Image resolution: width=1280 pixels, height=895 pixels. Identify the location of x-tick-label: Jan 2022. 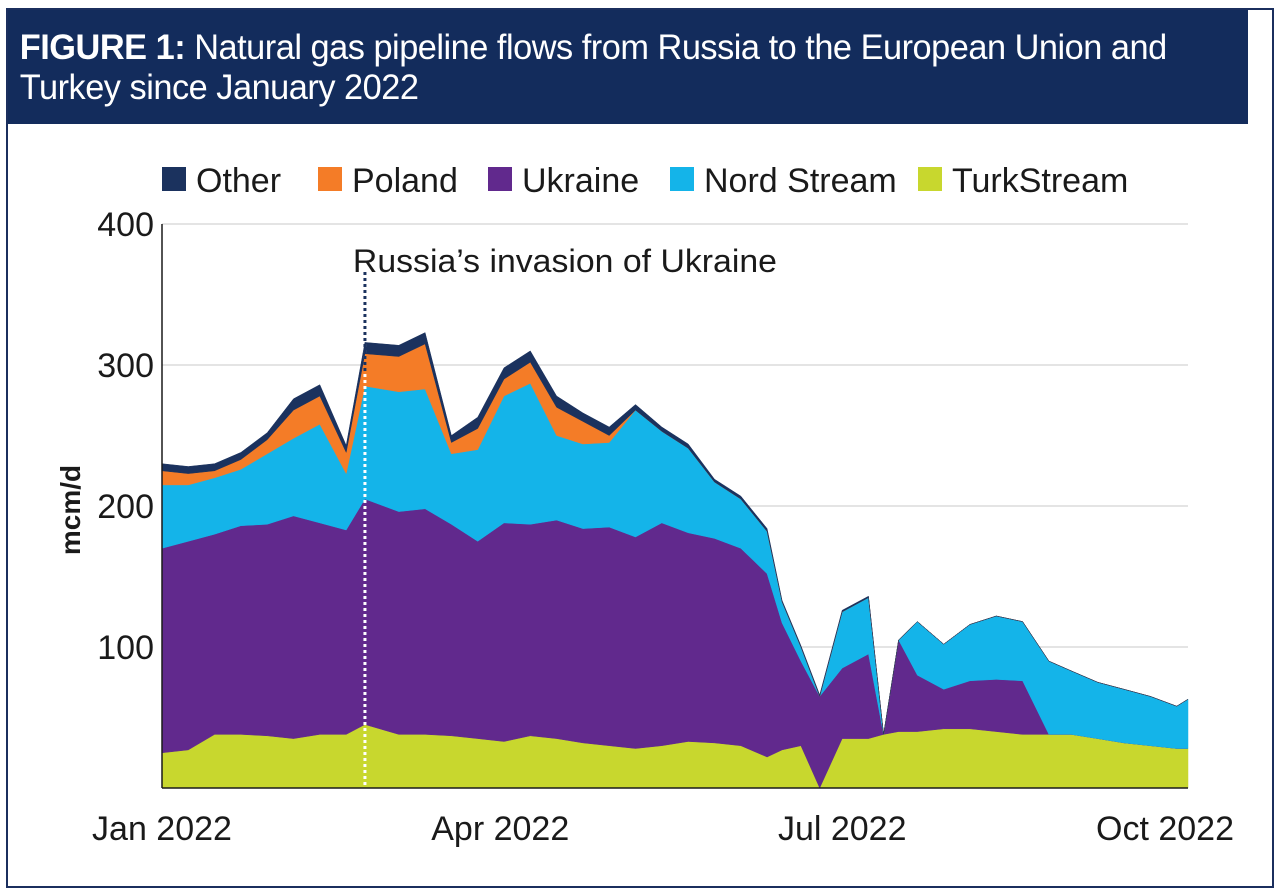
(162, 829).